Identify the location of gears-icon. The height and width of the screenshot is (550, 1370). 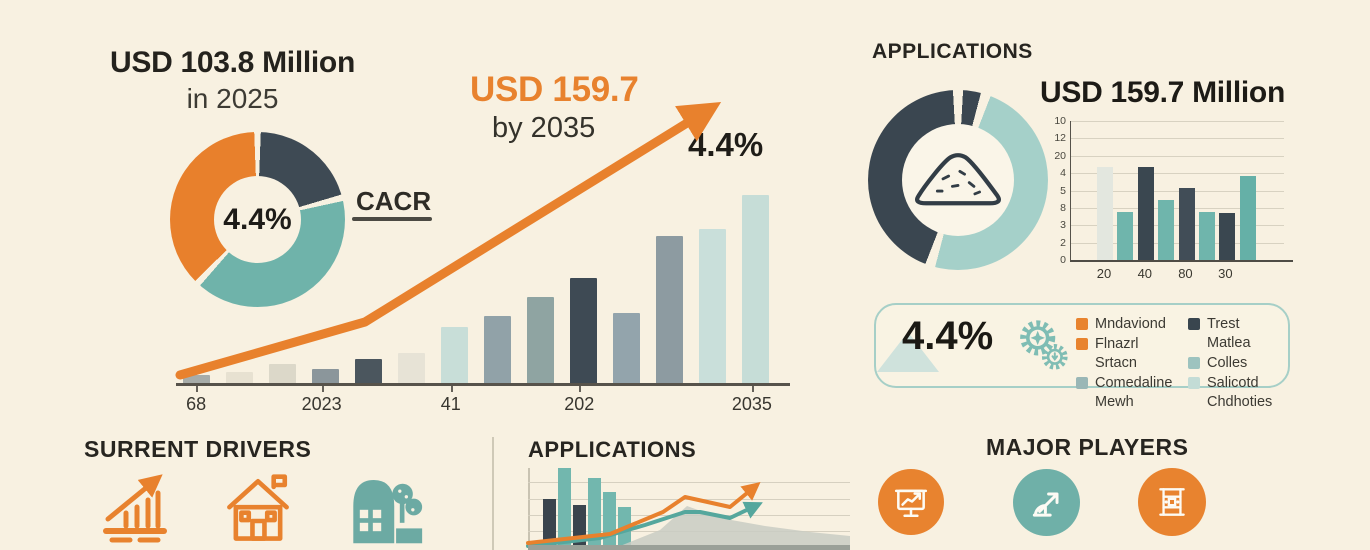
(1044, 345).